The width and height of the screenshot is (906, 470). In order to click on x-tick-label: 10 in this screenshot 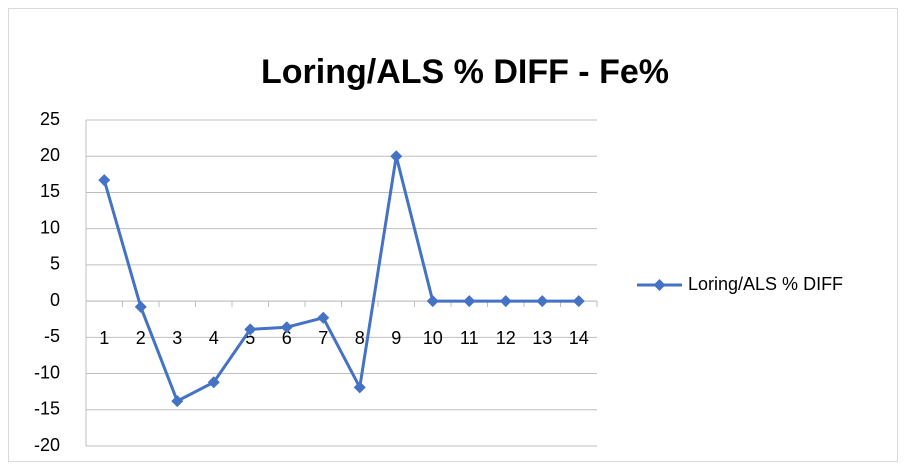, I will do `click(433, 338)`.